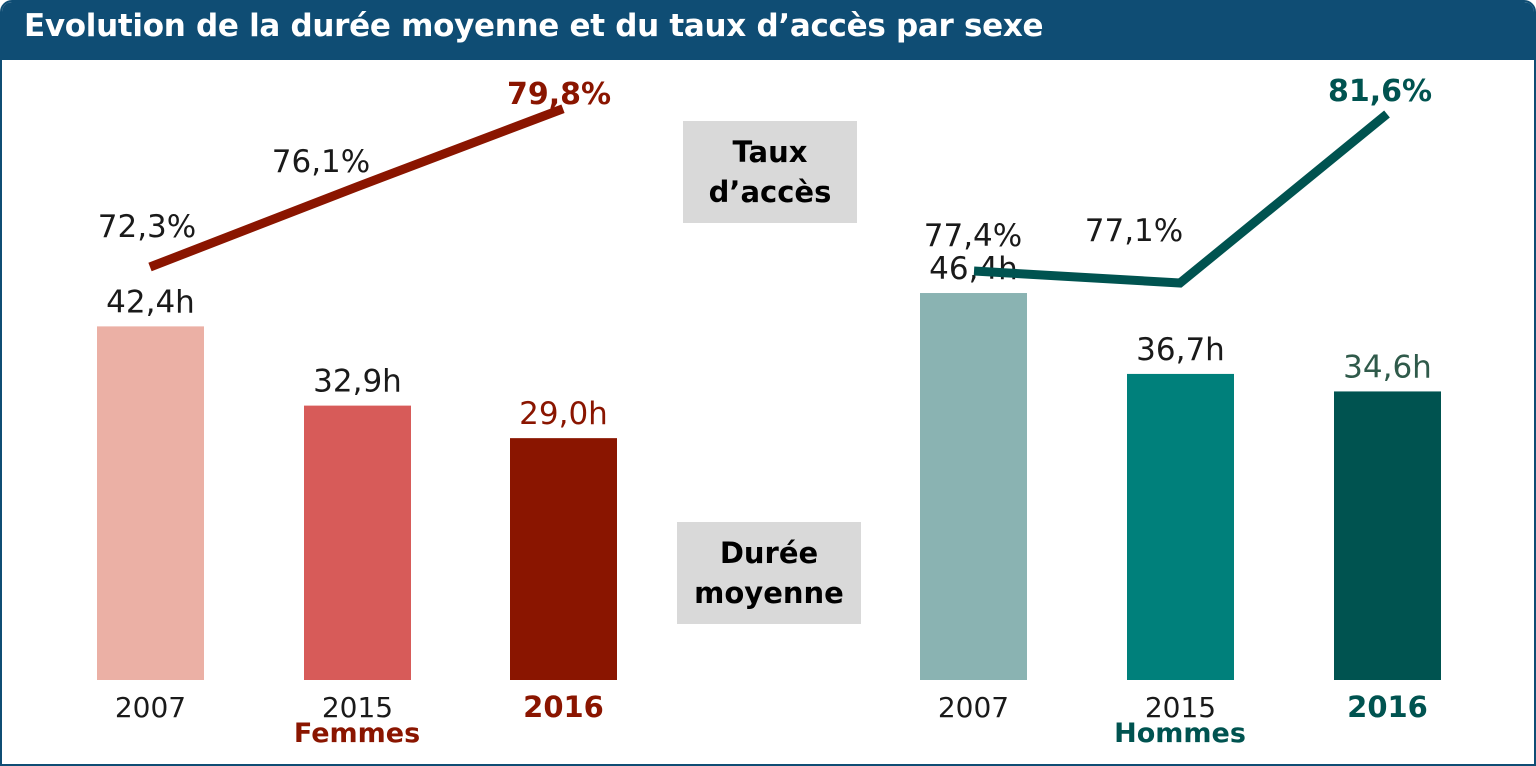 This screenshot has width=1536, height=766. I want to click on hommes-bar-label-2016: 34,6h, so click(1387, 367).